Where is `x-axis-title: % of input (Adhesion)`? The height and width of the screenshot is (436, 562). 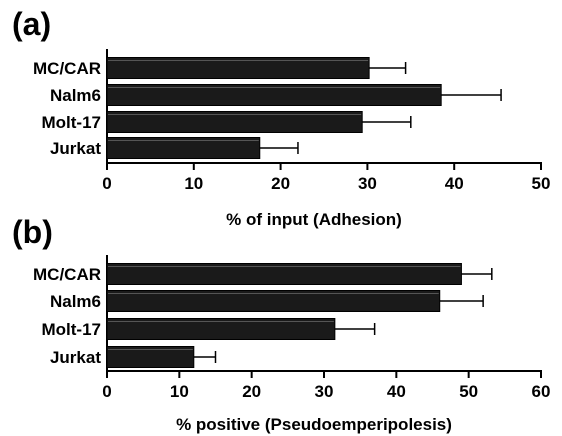 x-axis-title: % of input (Adhesion) is located at coordinates (314, 219).